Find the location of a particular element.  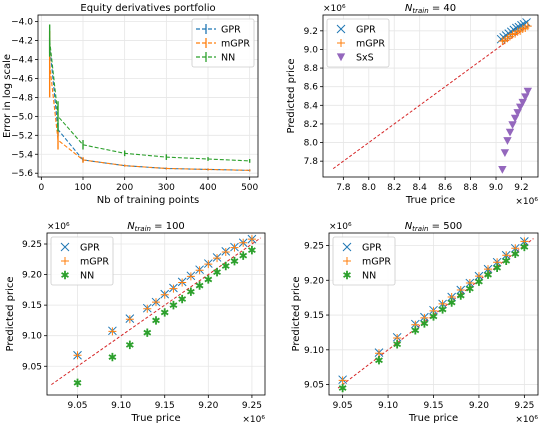

x-axis-label: Nb of training points is located at coordinates (148, 200).